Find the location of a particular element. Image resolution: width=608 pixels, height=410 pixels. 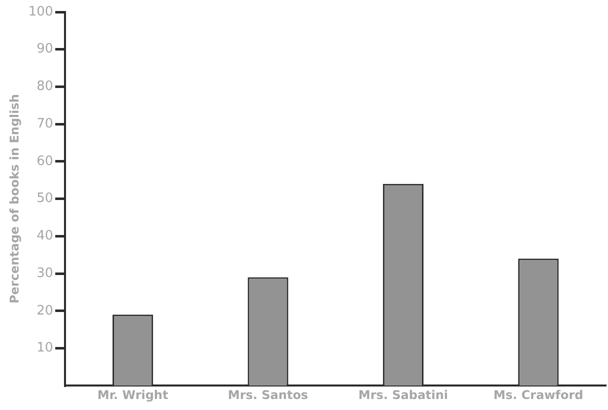

x-tick-label: Ms. Crawford is located at coordinates (539, 395).